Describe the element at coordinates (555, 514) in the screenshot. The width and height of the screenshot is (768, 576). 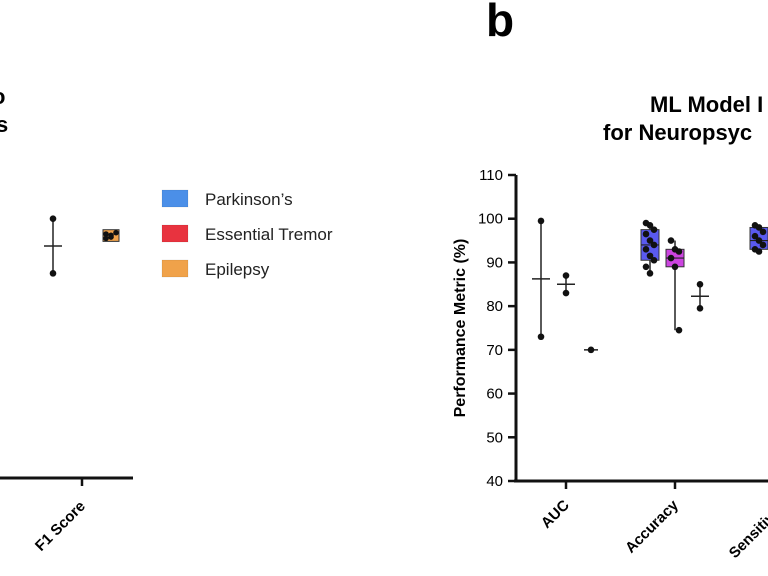
I see `x-category-label-auc: AUC` at that location.